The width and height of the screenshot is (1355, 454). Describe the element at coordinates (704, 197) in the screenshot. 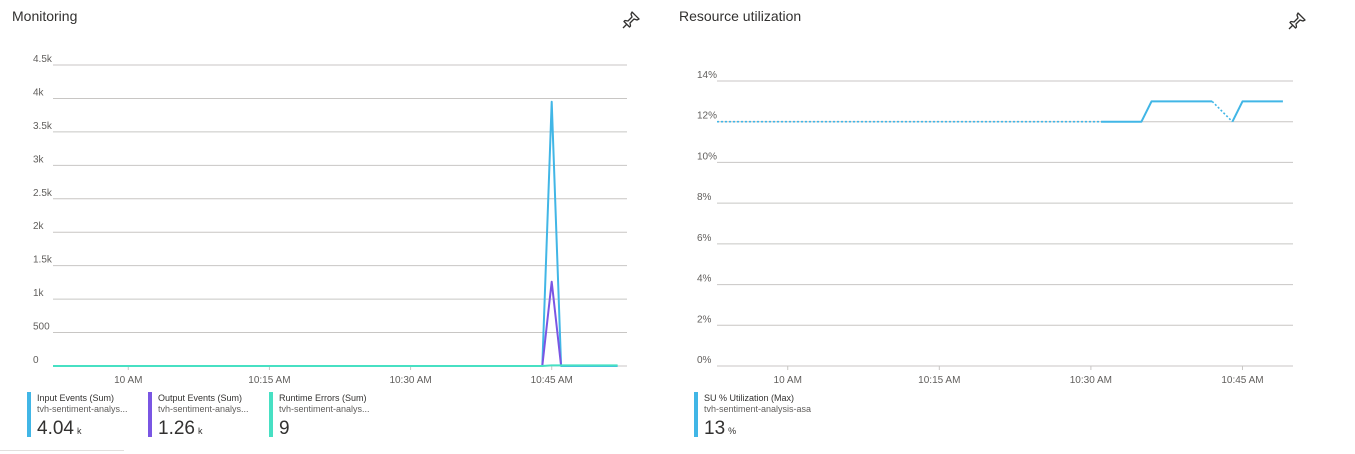

I see `y-tick-label: 8%` at that location.